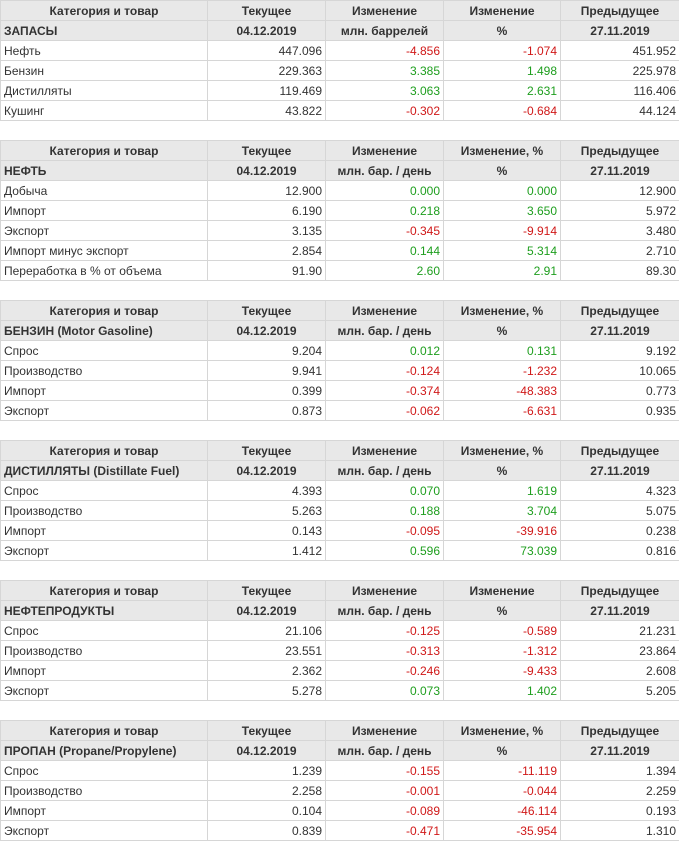 Image resolution: width=679 pixels, height=860 pixels. I want to click on change-percent: 1.498, so click(502, 71).